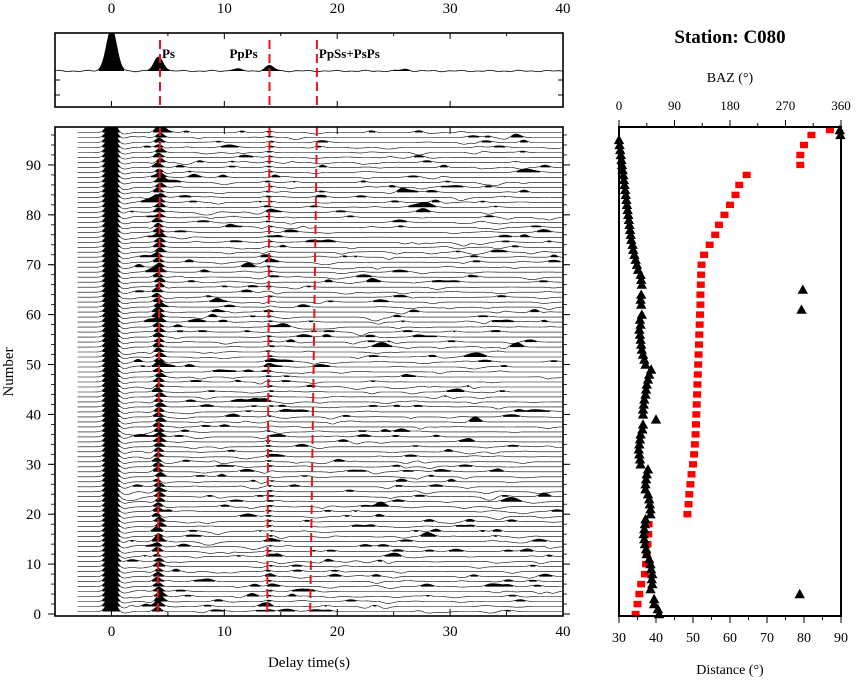 The width and height of the screenshot is (858, 680). Describe the element at coordinates (33, 316) in the screenshot. I see `y-tick-label: 60` at that location.